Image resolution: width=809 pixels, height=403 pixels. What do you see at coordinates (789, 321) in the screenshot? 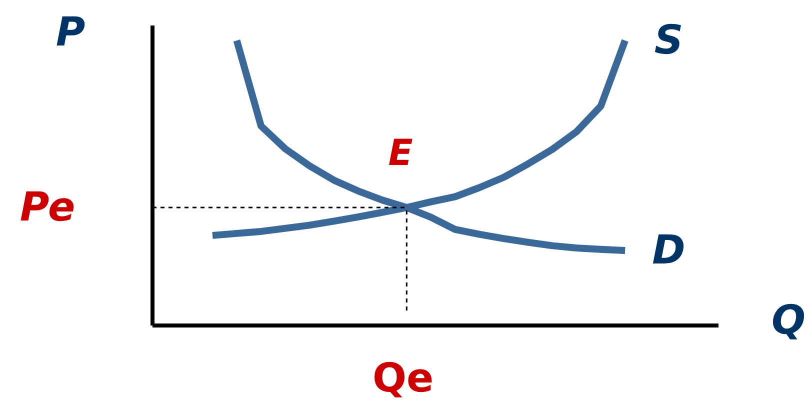
I see `x-axis-title: Q` at bounding box center [789, 321].